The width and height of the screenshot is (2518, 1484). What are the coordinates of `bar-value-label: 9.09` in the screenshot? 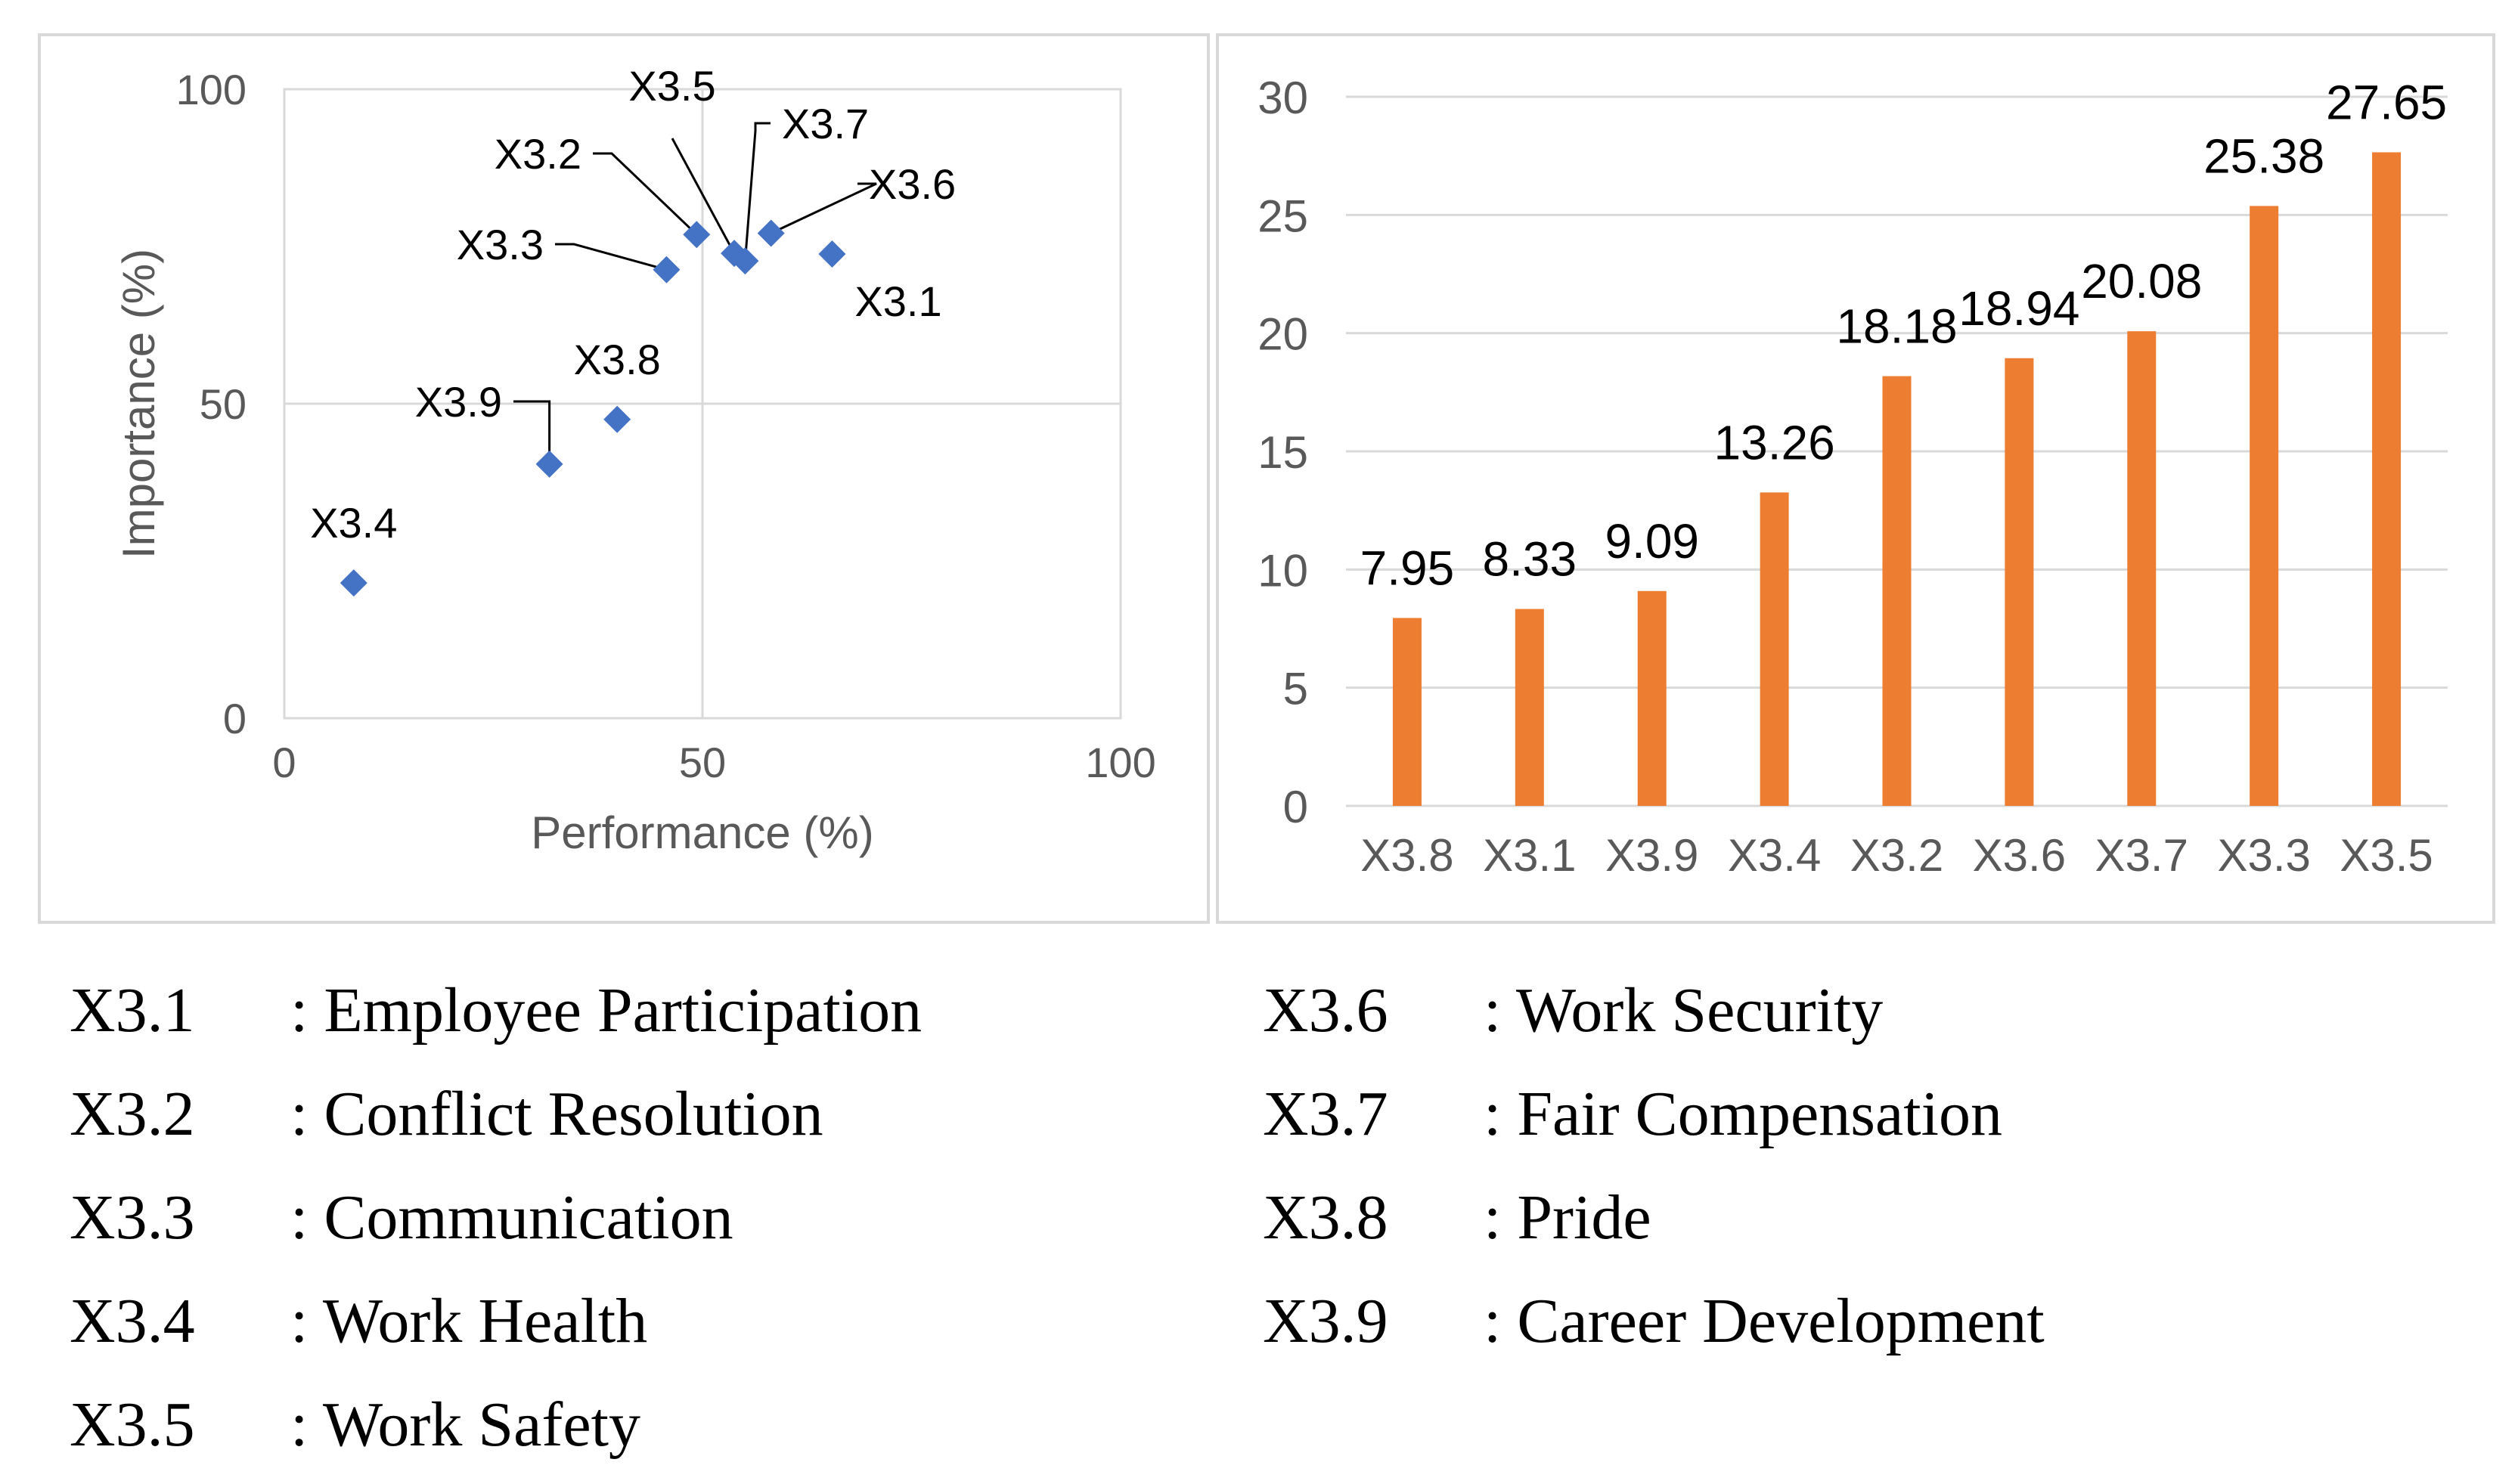 It's located at (1652, 541).